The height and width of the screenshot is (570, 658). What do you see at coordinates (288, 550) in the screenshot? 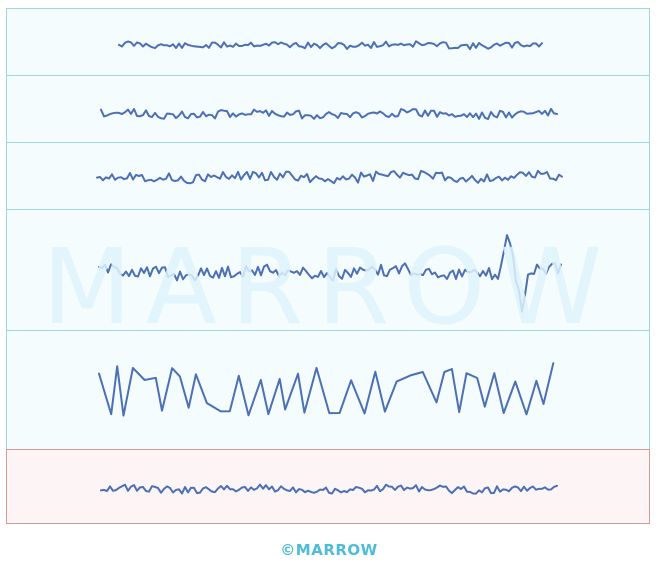
I see `copyright-icon: ©` at bounding box center [288, 550].